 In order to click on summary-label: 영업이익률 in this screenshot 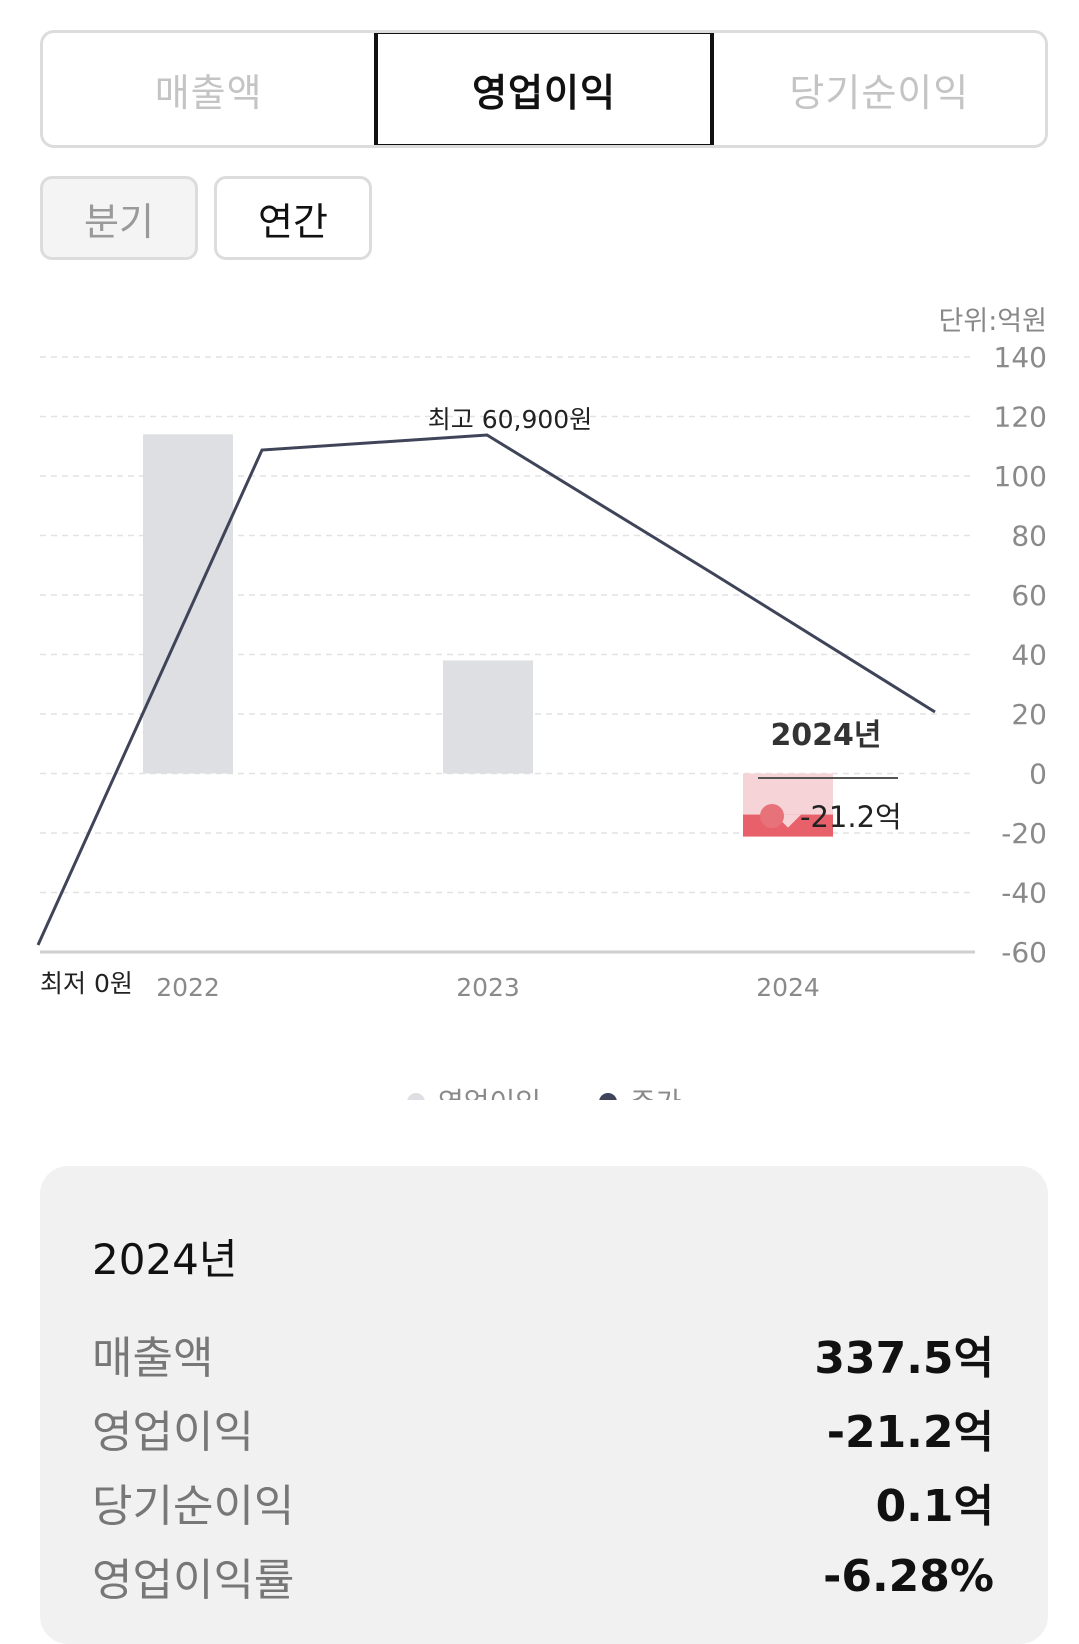, I will do `click(193, 1580)`.